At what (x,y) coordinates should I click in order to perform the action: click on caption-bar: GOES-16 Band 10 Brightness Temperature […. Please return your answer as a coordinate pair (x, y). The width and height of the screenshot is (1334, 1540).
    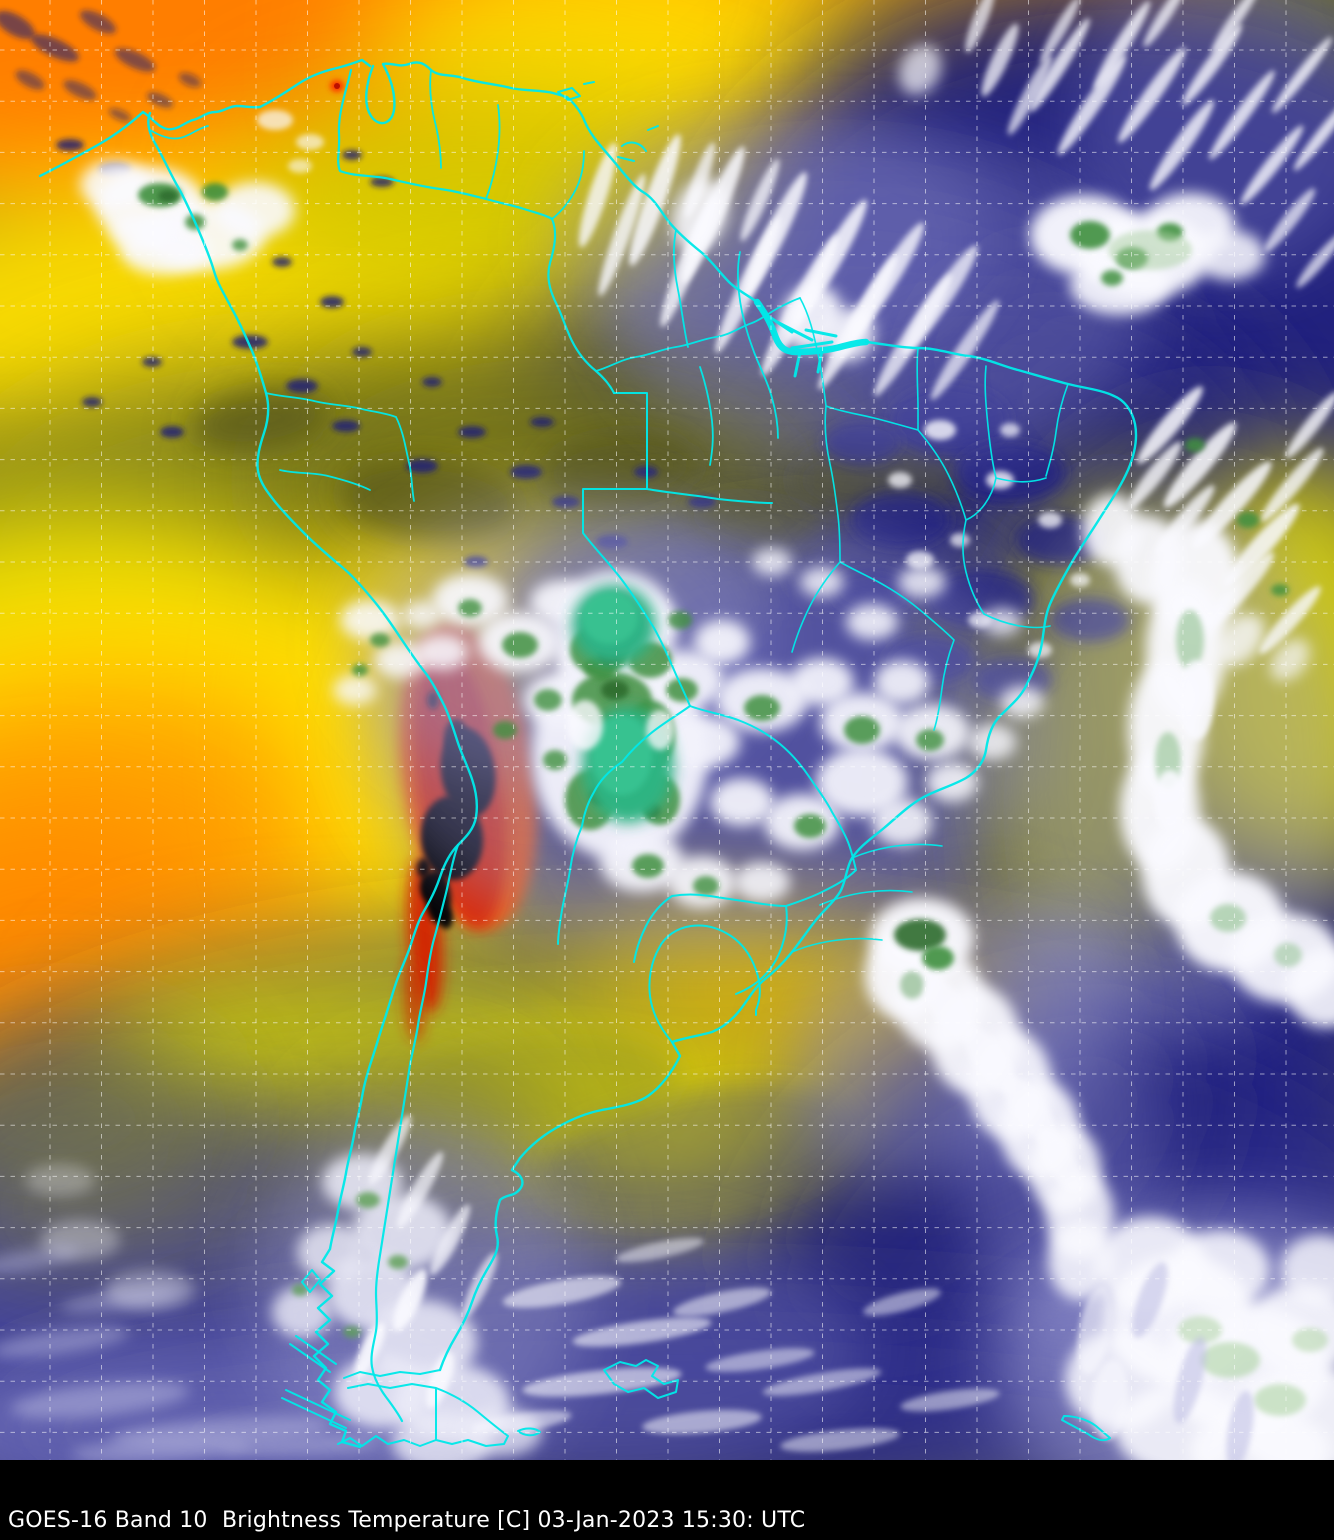
    Looking at the image, I should click on (667, 1500).